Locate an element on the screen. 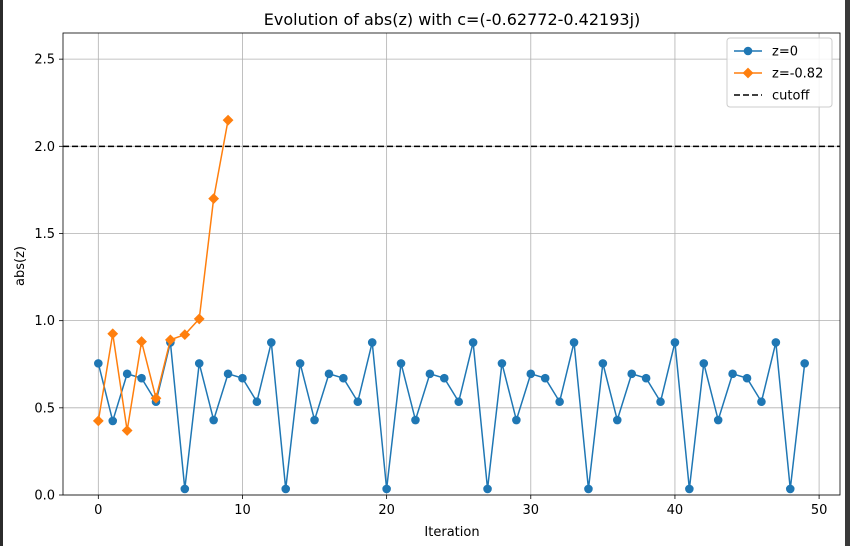  legend-box is located at coordinates (779, 72).